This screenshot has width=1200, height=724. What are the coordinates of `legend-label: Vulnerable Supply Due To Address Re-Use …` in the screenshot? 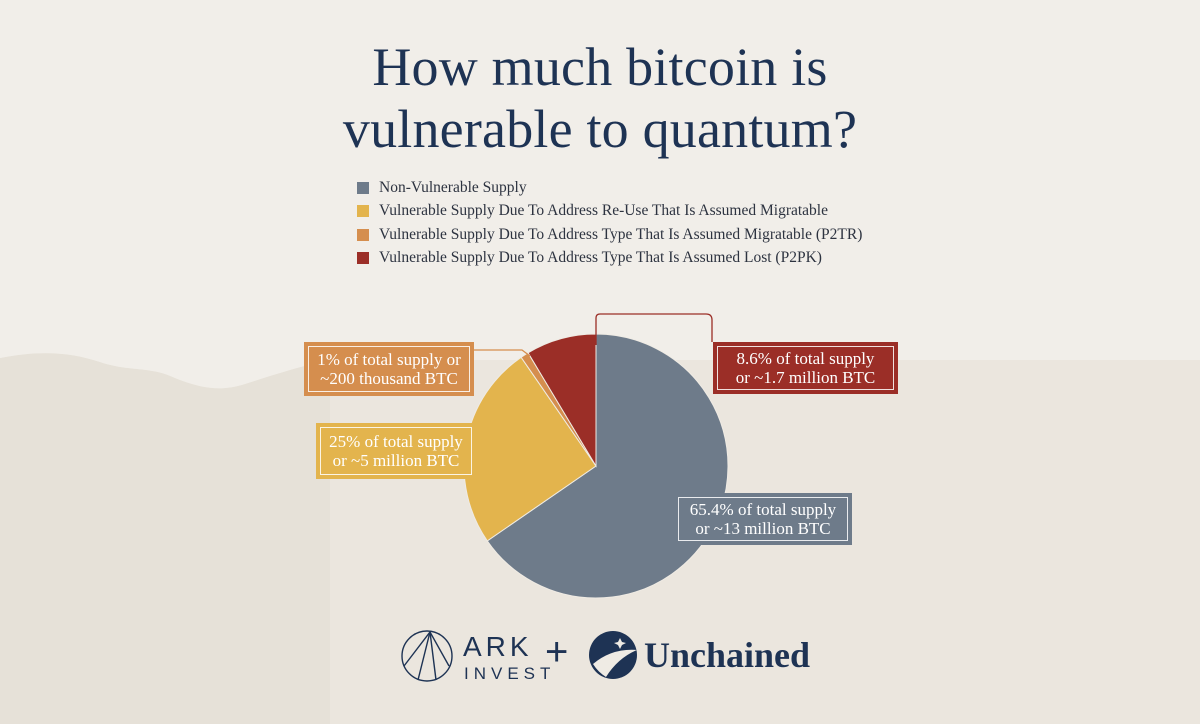 It's located at (603, 211).